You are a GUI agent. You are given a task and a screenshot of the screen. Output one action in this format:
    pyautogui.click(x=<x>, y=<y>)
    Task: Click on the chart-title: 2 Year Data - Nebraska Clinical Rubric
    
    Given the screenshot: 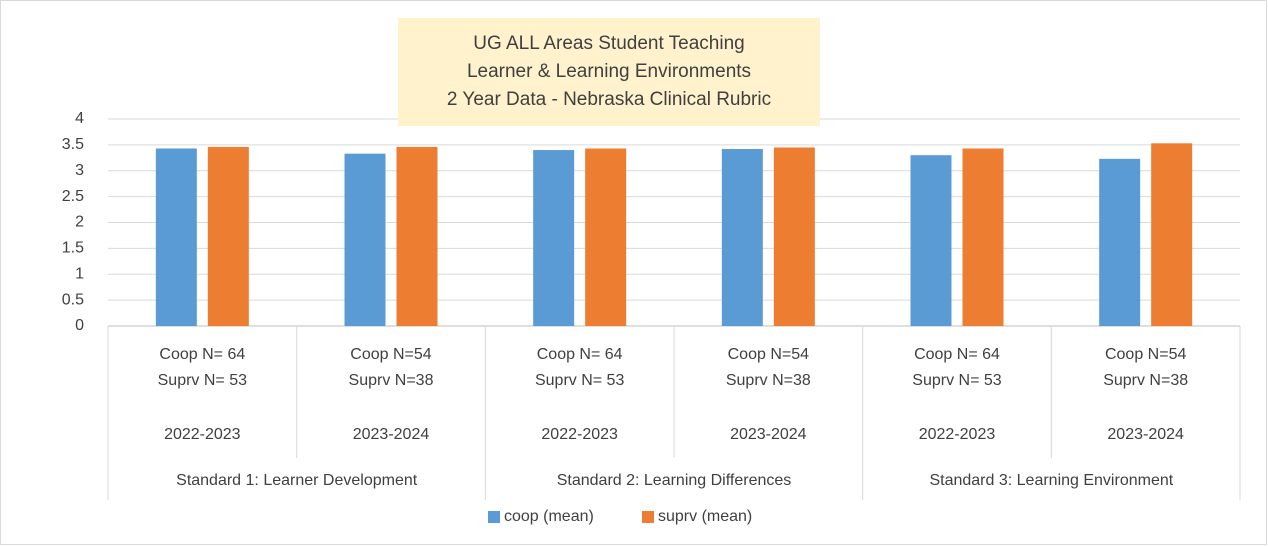 What is the action you would take?
    pyautogui.click(x=609, y=99)
    